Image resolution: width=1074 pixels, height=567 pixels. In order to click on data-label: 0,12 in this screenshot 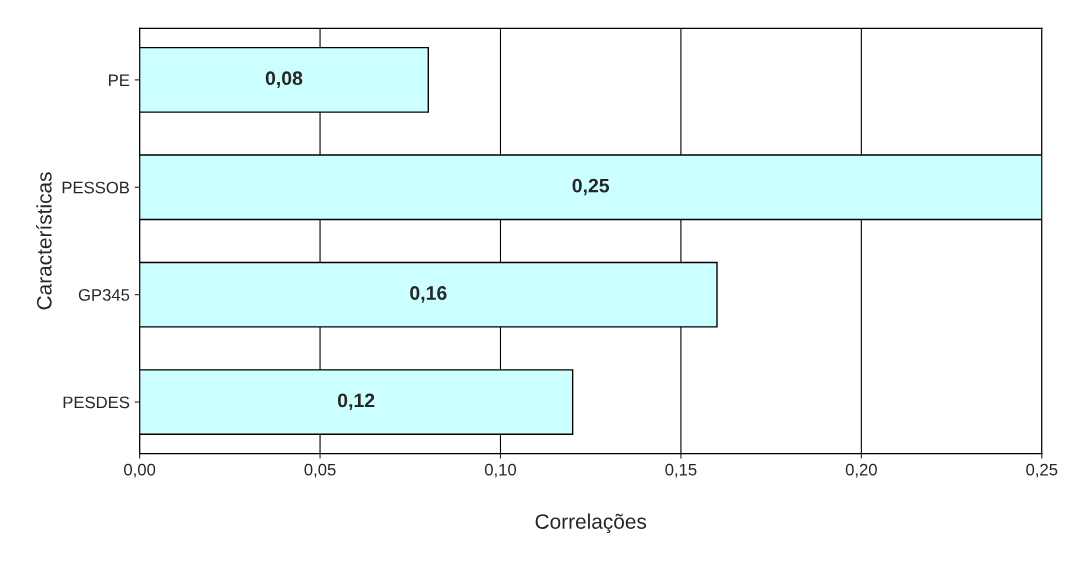, I will do `click(356, 402)`.